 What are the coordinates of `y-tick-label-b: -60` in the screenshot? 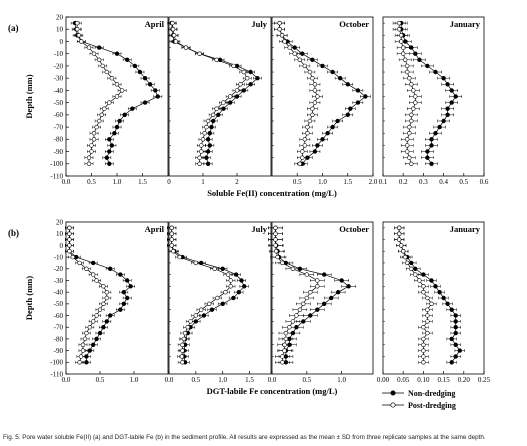 It's located at (59, 316).